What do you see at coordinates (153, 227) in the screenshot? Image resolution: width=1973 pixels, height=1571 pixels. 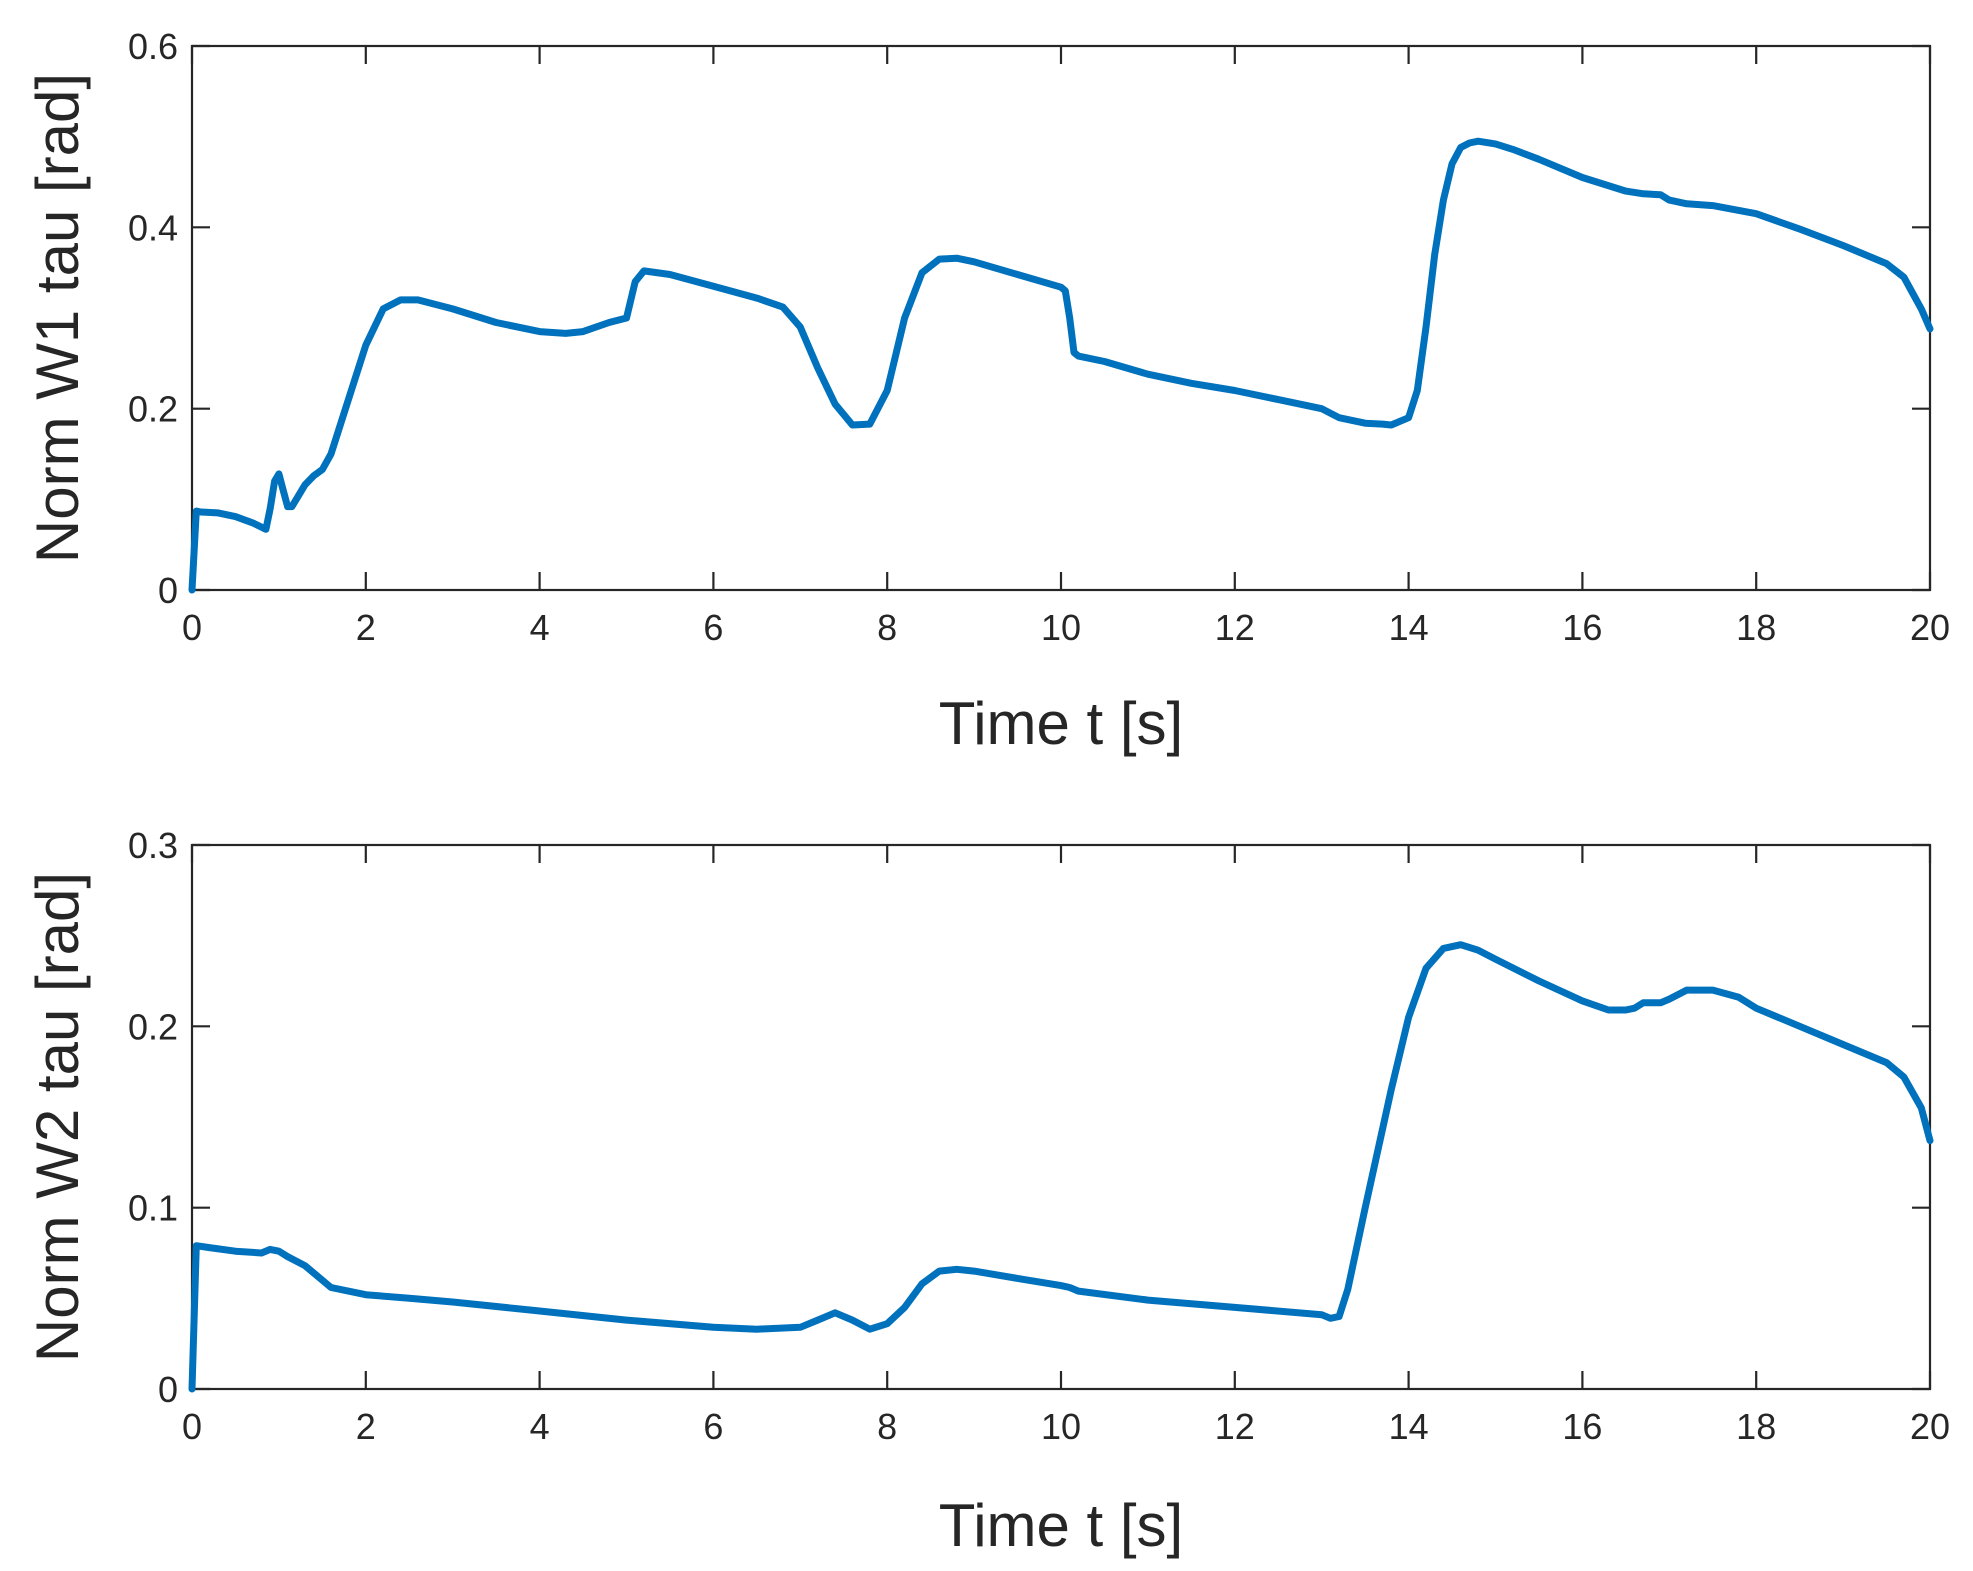 I see `y-tick-label: 0.4` at bounding box center [153, 227].